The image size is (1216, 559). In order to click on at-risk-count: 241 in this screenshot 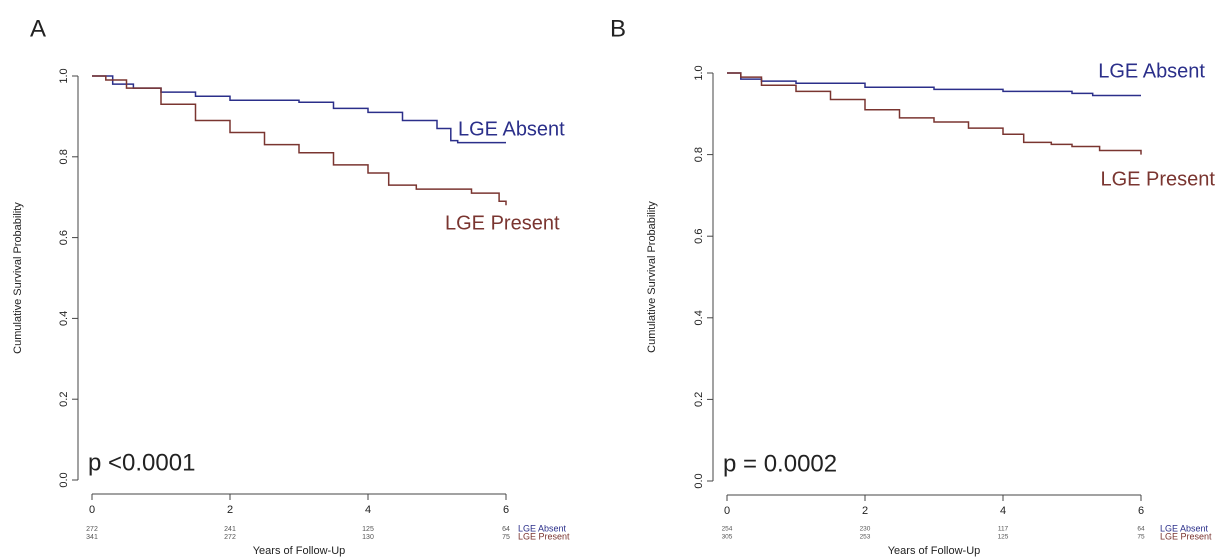, I will do `click(230, 529)`.